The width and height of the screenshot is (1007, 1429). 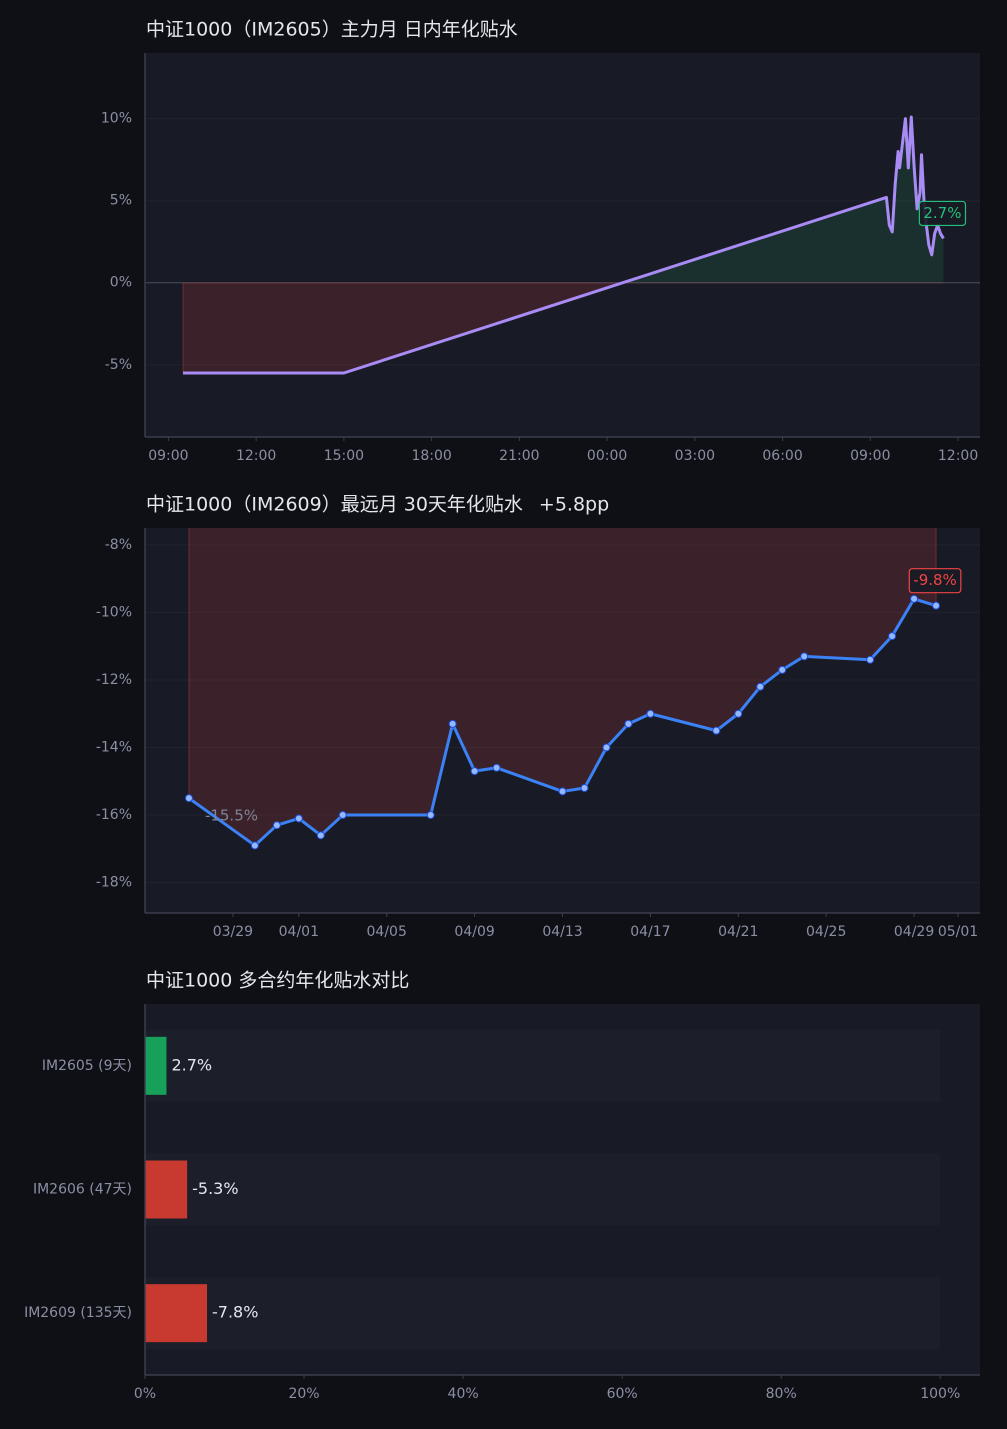 What do you see at coordinates (114, 680) in the screenshot?
I see `y-tick-label: -12%` at bounding box center [114, 680].